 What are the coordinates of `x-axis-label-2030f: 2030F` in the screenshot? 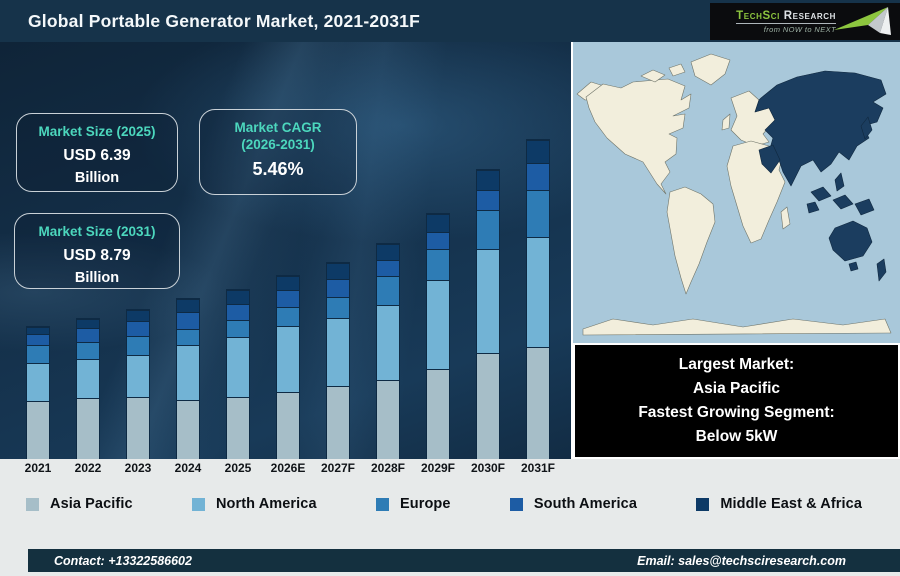 It's located at (488, 468).